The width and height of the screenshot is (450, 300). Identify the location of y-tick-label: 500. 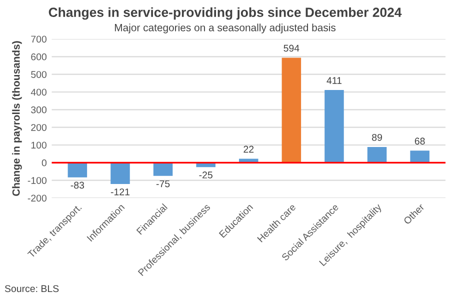
(39, 74).